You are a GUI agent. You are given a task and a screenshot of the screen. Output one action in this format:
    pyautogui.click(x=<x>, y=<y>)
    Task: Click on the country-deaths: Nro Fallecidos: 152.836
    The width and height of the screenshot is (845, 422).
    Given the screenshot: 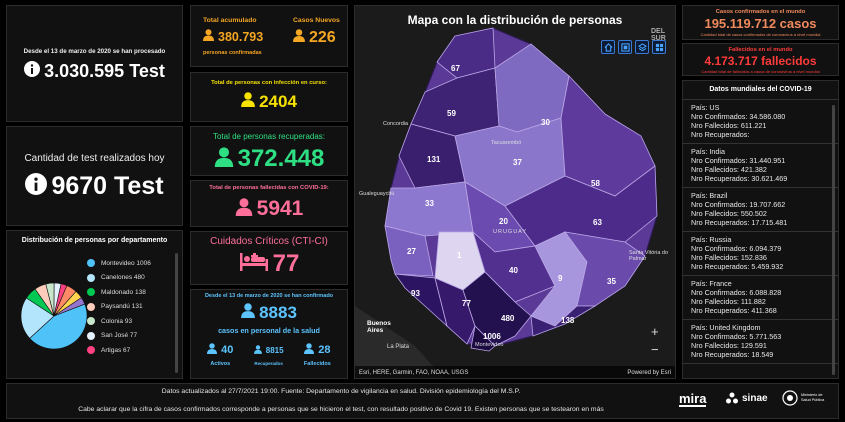 What is the action you would take?
    pyautogui.click(x=729, y=257)
    